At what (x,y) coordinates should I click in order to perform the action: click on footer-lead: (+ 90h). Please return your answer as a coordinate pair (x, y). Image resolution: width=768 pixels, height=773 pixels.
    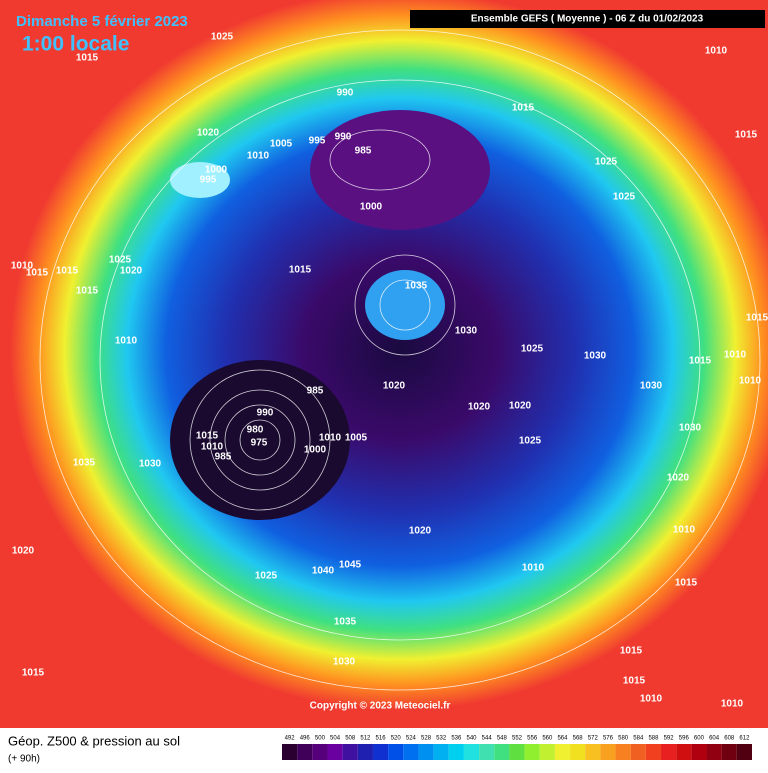
    Looking at the image, I should click on (24, 759).